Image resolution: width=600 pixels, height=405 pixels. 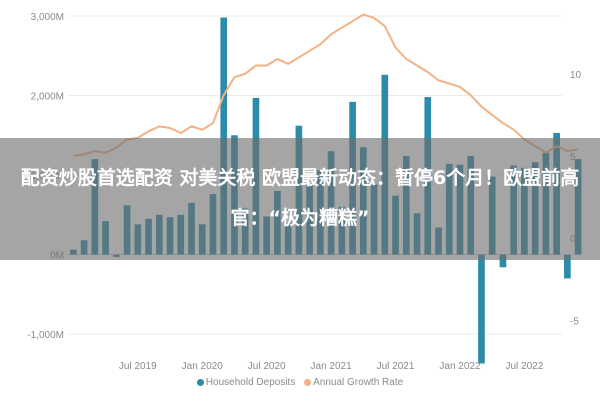 What do you see at coordinates (358, 382) in the screenshot?
I see `legend-label-growth: Annual Growth Rate` at bounding box center [358, 382].